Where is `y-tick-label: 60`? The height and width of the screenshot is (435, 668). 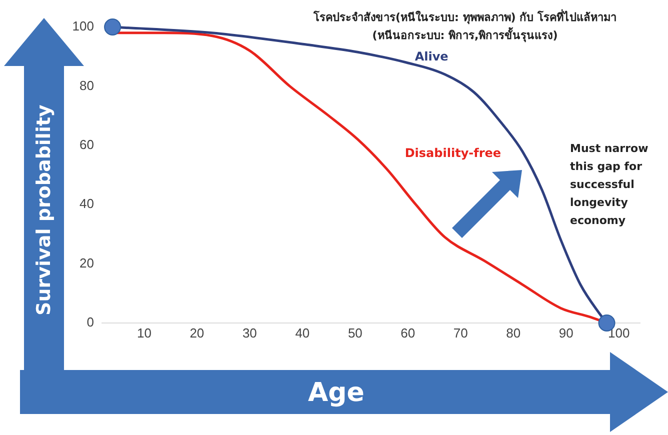 y-tick-label: 60 is located at coordinates (87, 144).